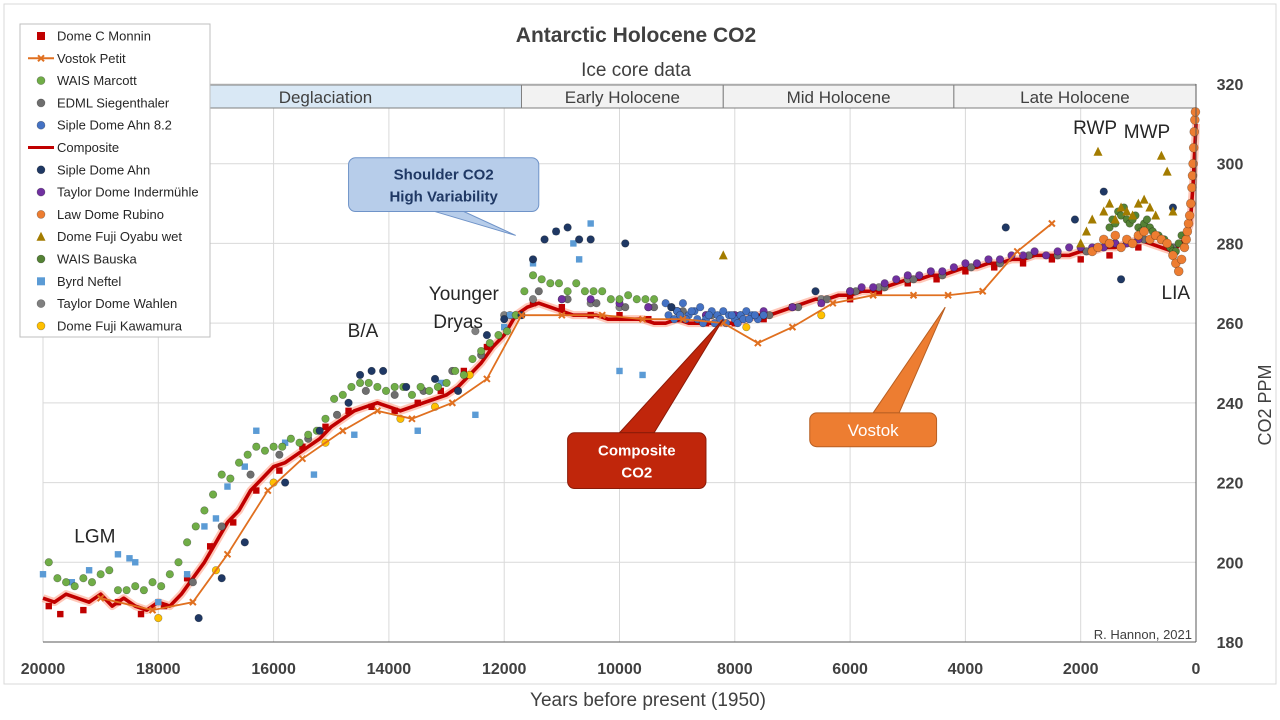 Image resolution: width=1280 pixels, height=720 pixels. What do you see at coordinates (113, 102) in the screenshot?
I see `legend-label: EDML Siegenthaler` at bounding box center [113, 102].